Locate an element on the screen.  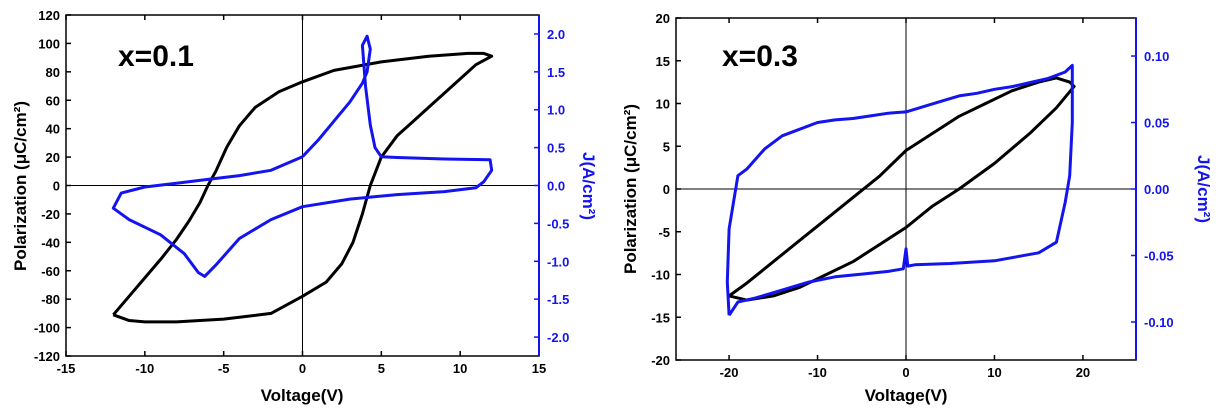
y-tick-label: 10 is located at coordinates (663, 104).